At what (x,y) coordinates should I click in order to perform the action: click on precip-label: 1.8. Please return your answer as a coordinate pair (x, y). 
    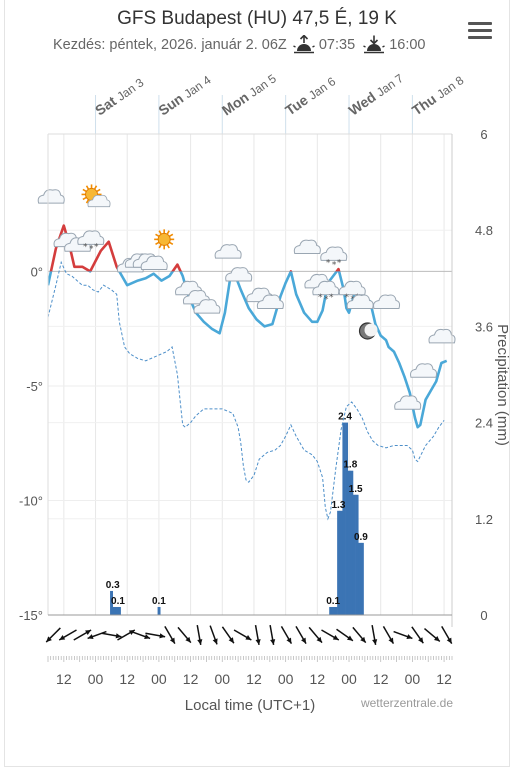
    Looking at the image, I should click on (350, 465).